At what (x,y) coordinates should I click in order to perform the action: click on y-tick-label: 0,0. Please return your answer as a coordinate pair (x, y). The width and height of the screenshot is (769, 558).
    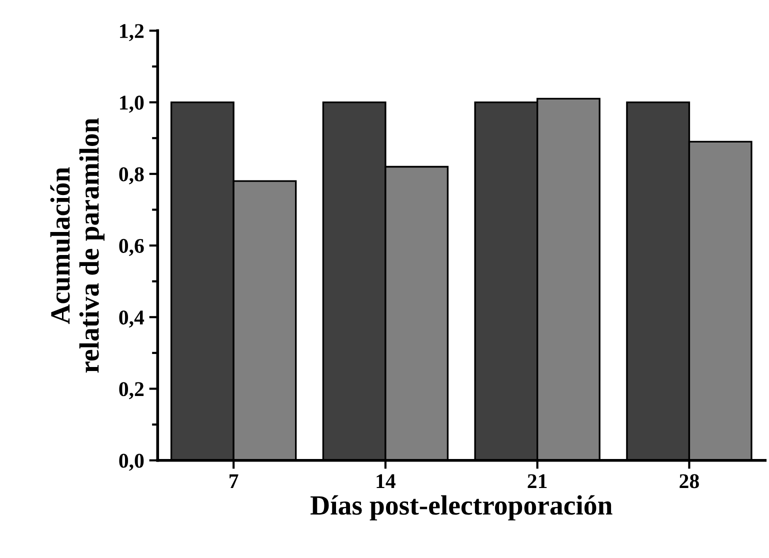
    Looking at the image, I should click on (131, 462).